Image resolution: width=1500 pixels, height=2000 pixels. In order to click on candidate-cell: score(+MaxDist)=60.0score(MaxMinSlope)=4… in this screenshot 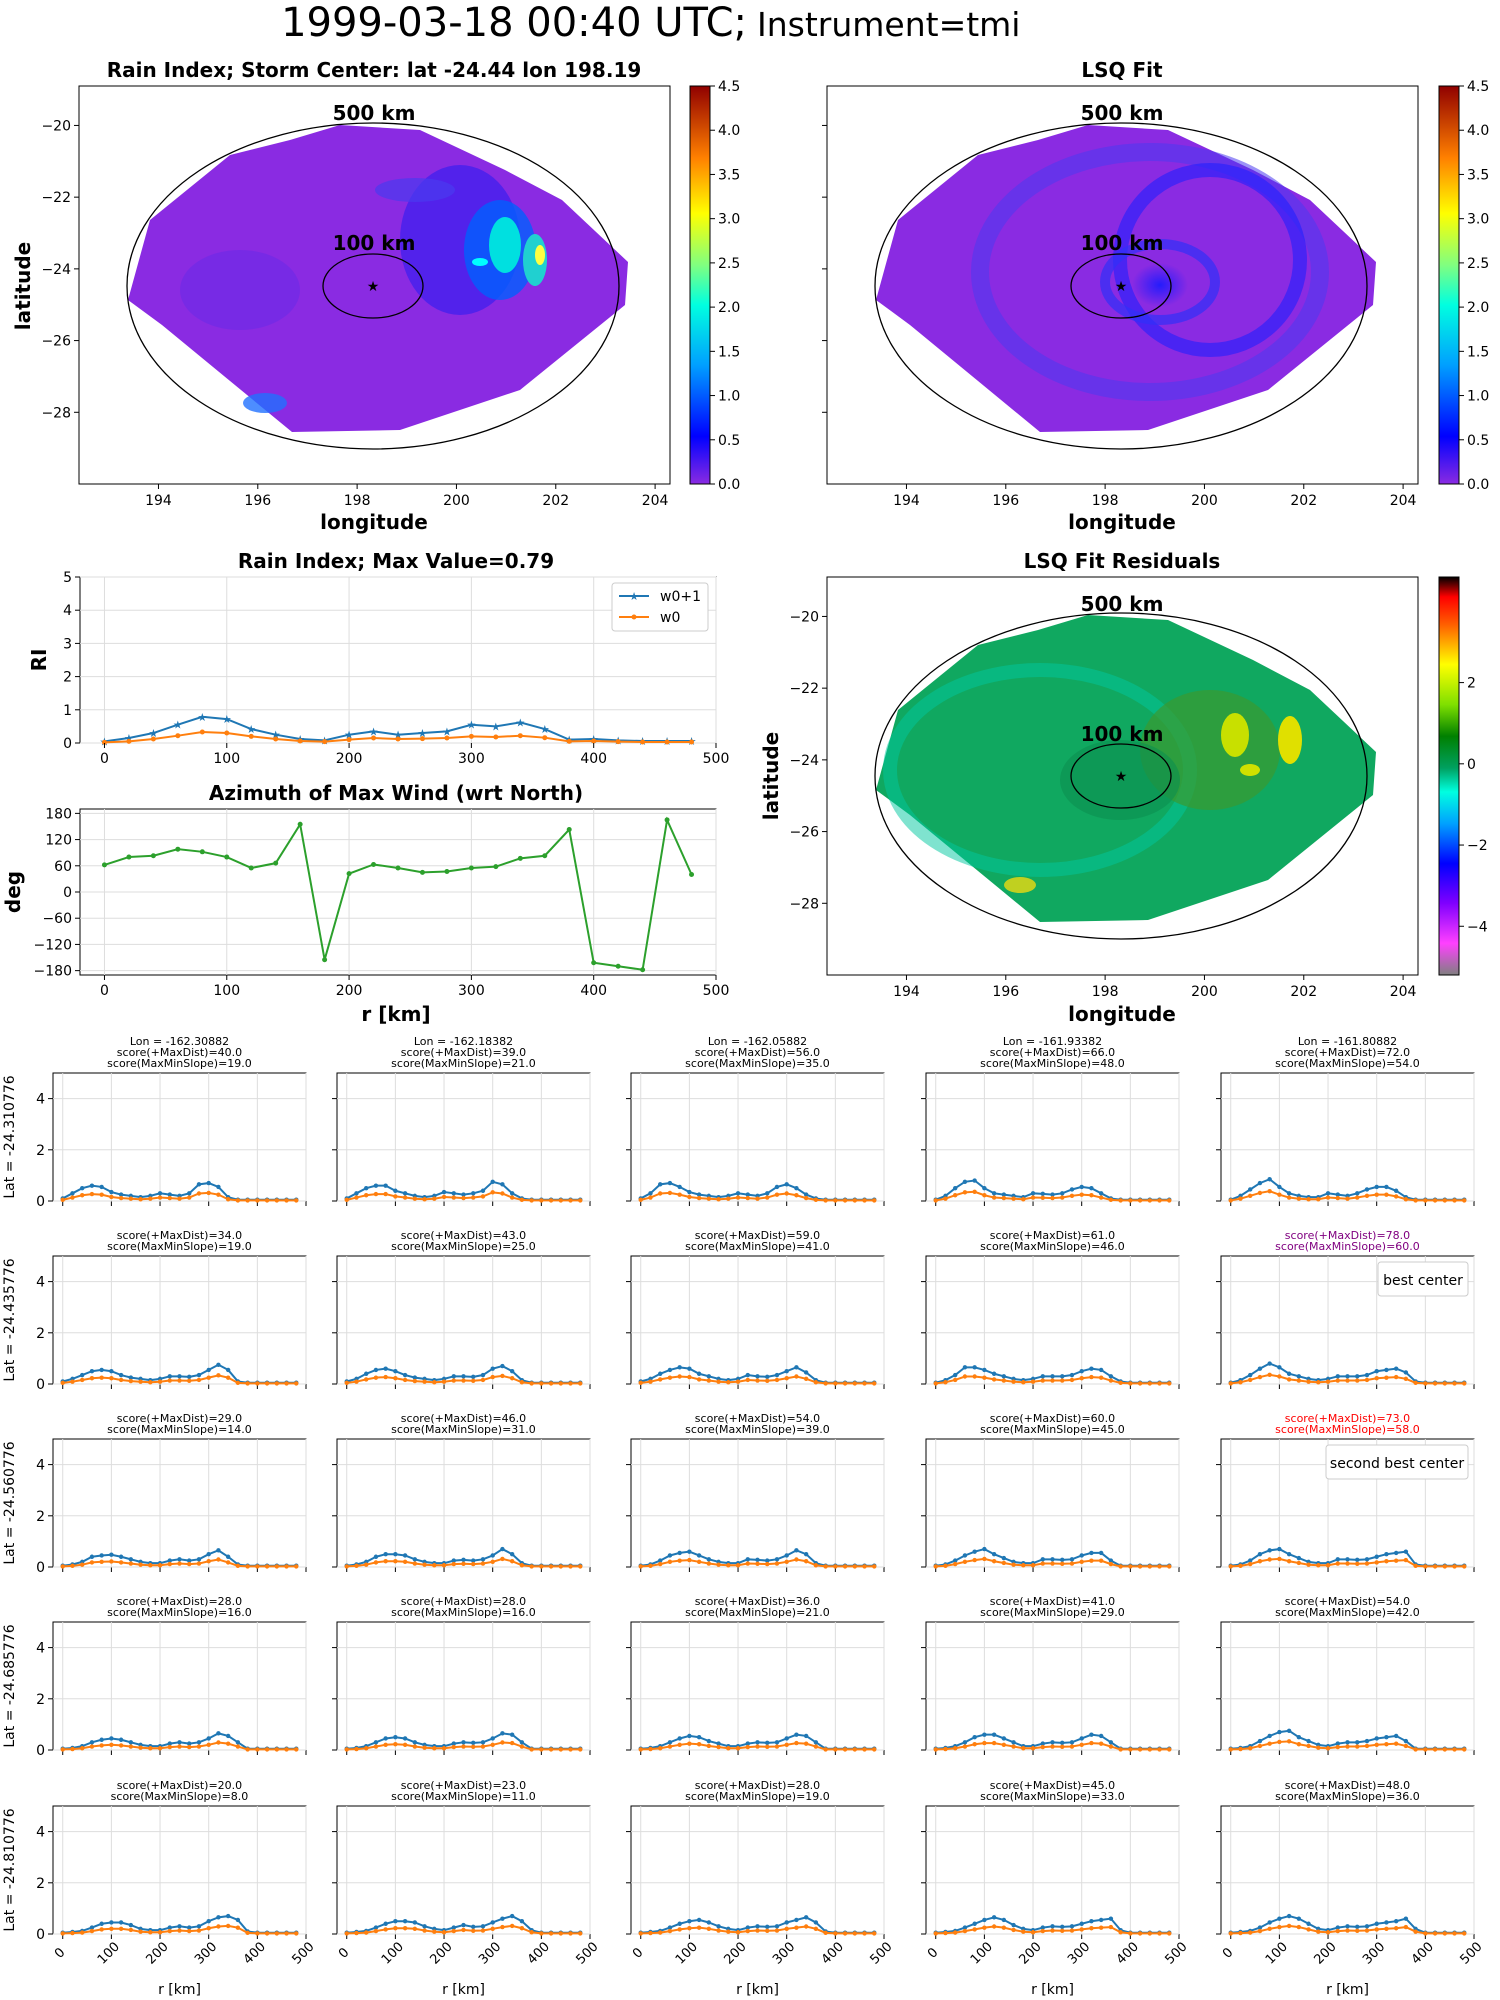, I will do `click(1050, 1492)`.